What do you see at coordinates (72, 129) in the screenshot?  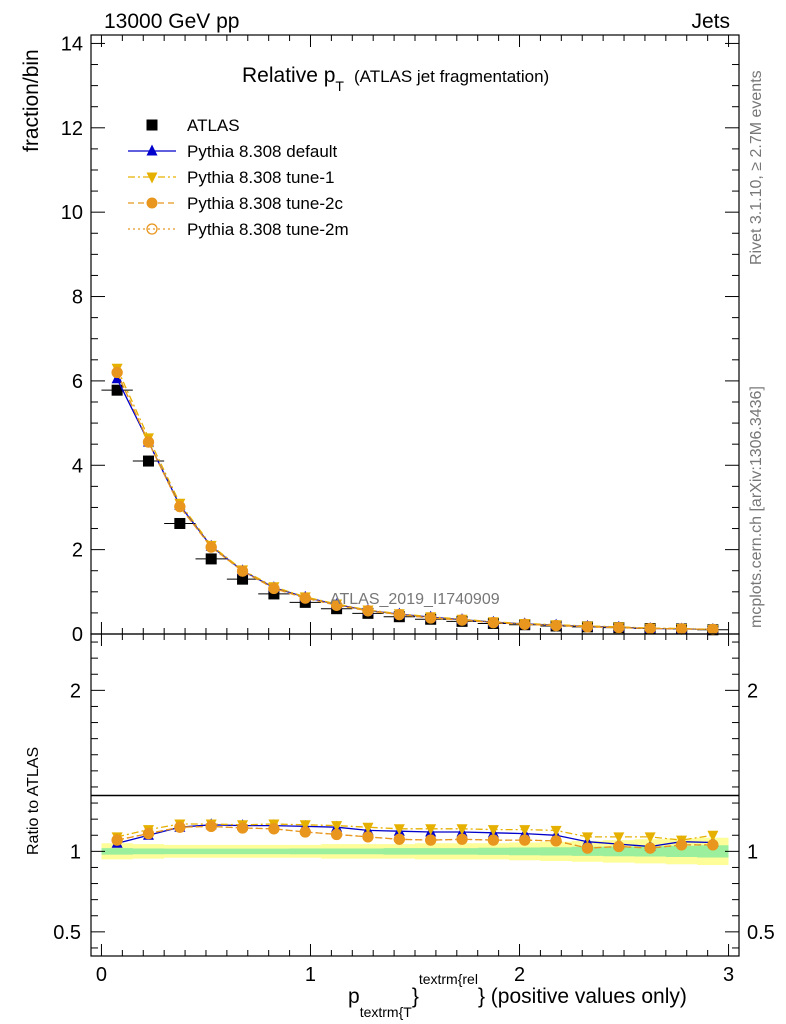 I see `y-tick-label: 12` at bounding box center [72, 129].